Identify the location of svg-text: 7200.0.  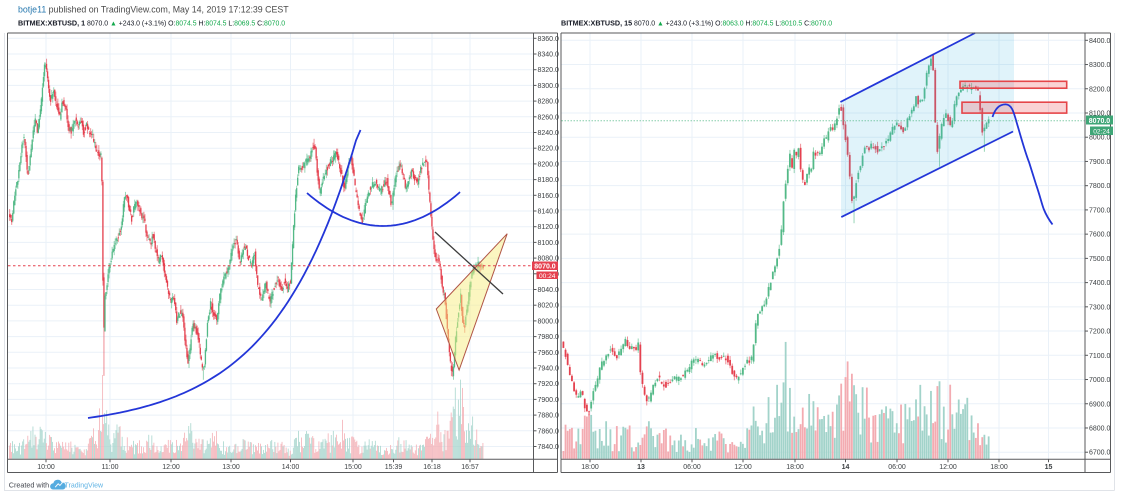
(1100, 332).